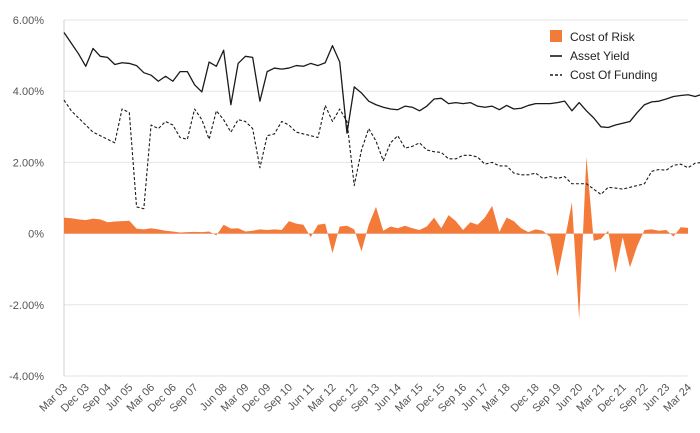  What do you see at coordinates (599, 56) in the screenshot?
I see `legend-label-asset-yield: Asset Yield` at bounding box center [599, 56].